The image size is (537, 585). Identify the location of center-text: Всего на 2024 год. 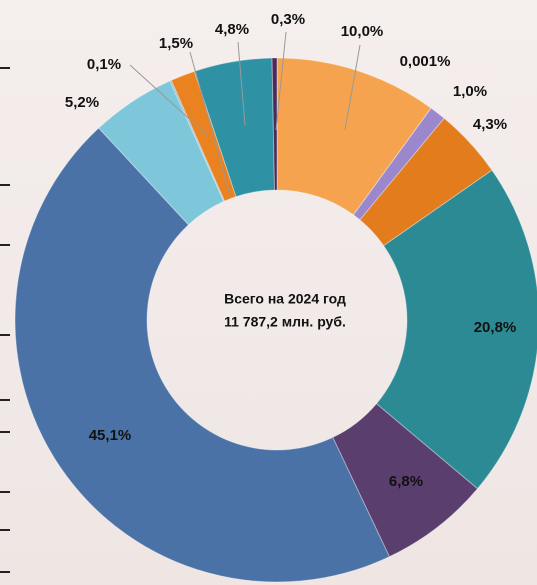
(285, 299).